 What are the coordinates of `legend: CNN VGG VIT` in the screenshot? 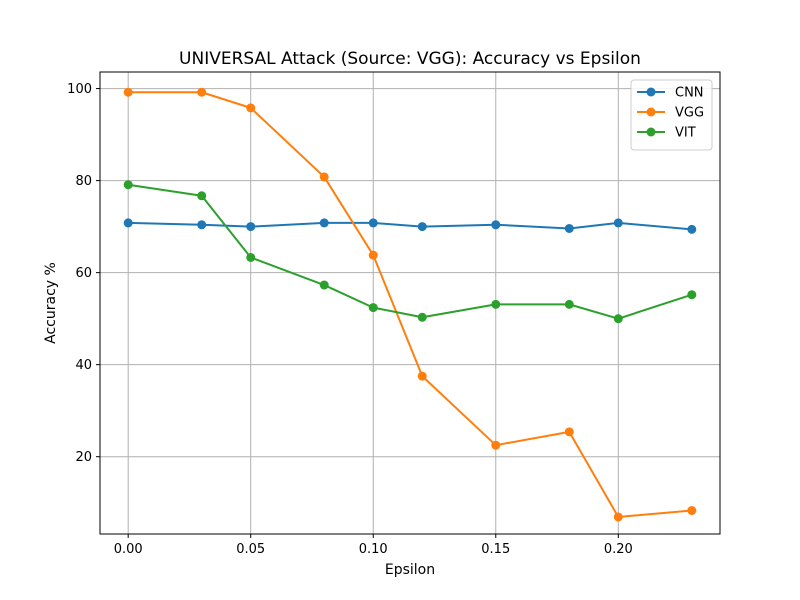 It's located at (671, 115).